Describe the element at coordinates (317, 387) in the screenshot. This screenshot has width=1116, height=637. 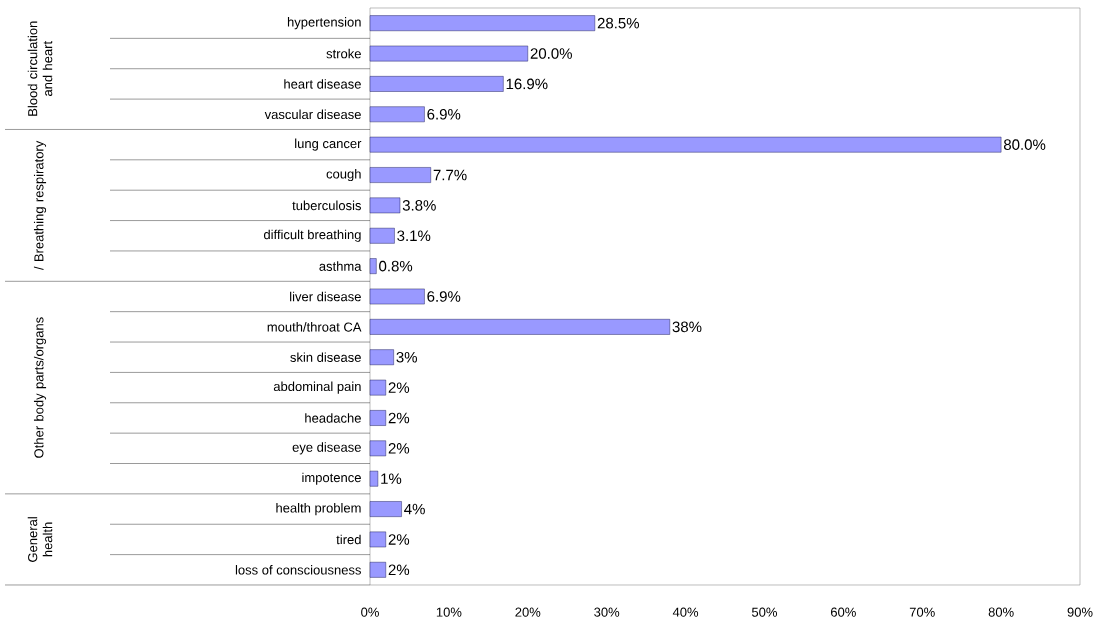
I see `y-tick-label: abdominal pain` at that location.